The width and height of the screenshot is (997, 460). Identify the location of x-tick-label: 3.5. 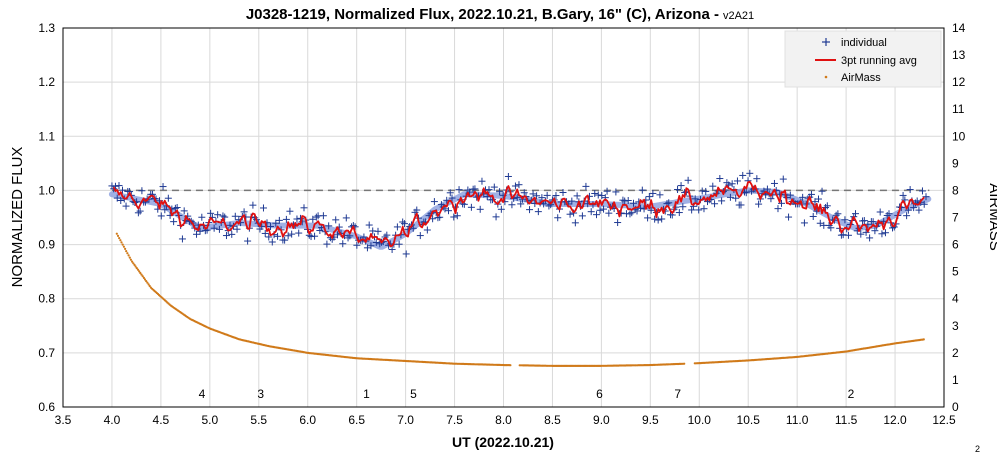
(63, 420).